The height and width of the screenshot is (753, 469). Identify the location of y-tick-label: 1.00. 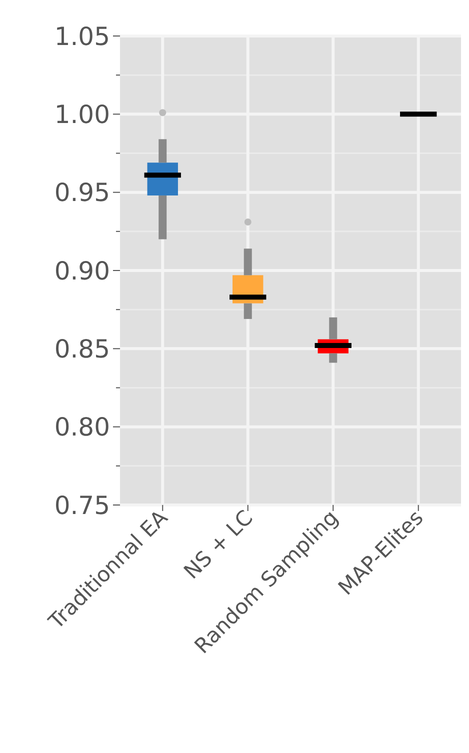
(82, 114).